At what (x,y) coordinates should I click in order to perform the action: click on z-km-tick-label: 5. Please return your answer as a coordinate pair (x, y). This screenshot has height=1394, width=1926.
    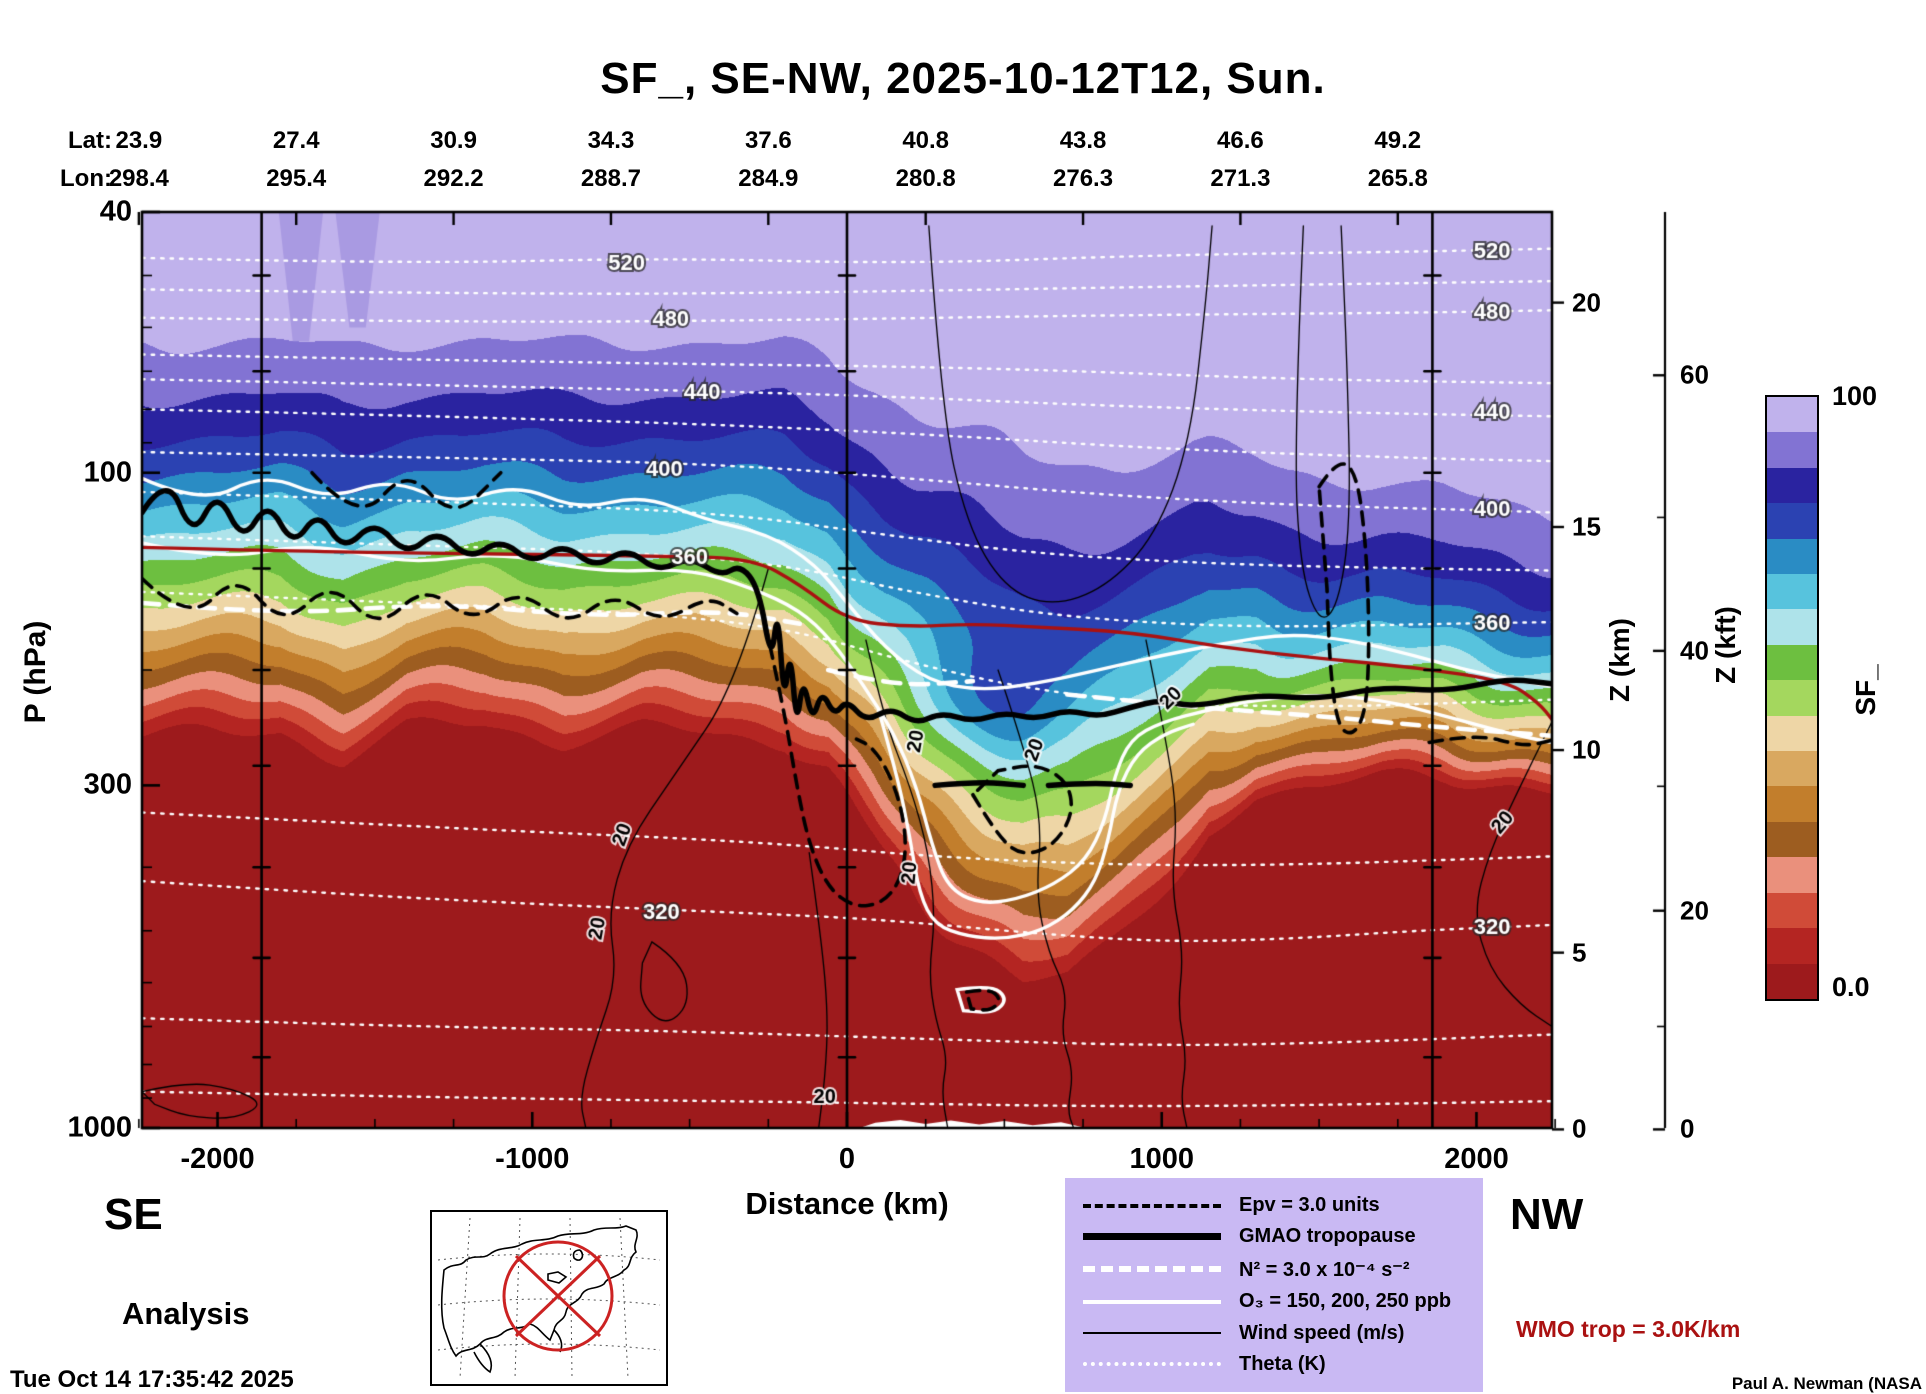
    Looking at the image, I should click on (1579, 952).